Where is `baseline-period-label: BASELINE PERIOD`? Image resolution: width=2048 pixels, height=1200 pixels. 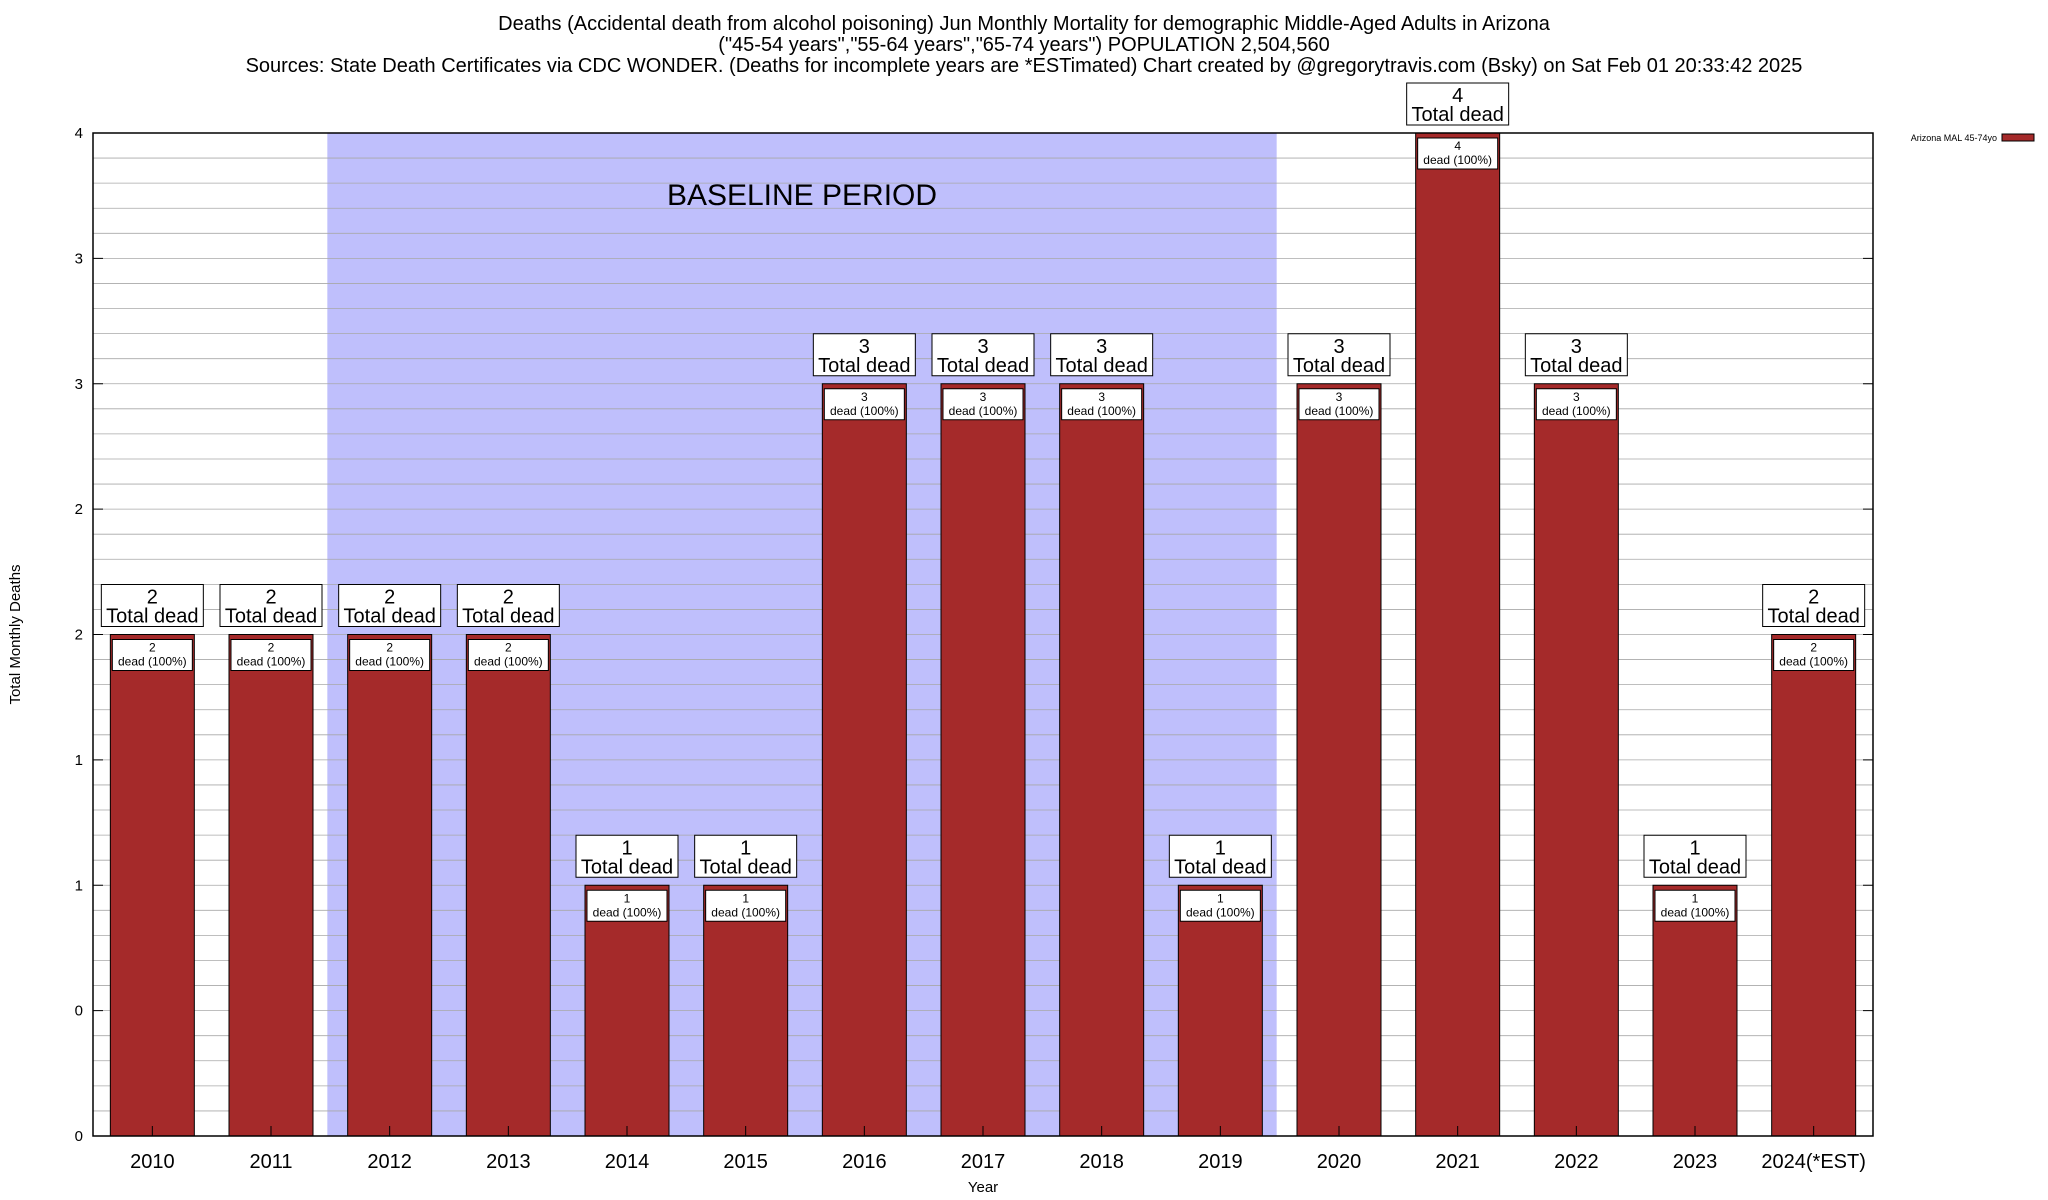 baseline-period-label: BASELINE PERIOD is located at coordinates (802, 195).